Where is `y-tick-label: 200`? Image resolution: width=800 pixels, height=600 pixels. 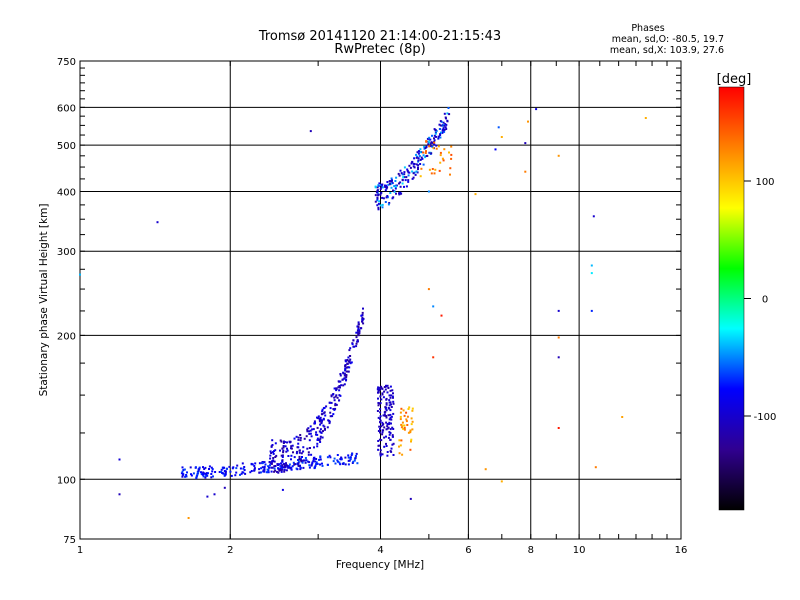
y-tick-label: 200 is located at coordinates (66, 336).